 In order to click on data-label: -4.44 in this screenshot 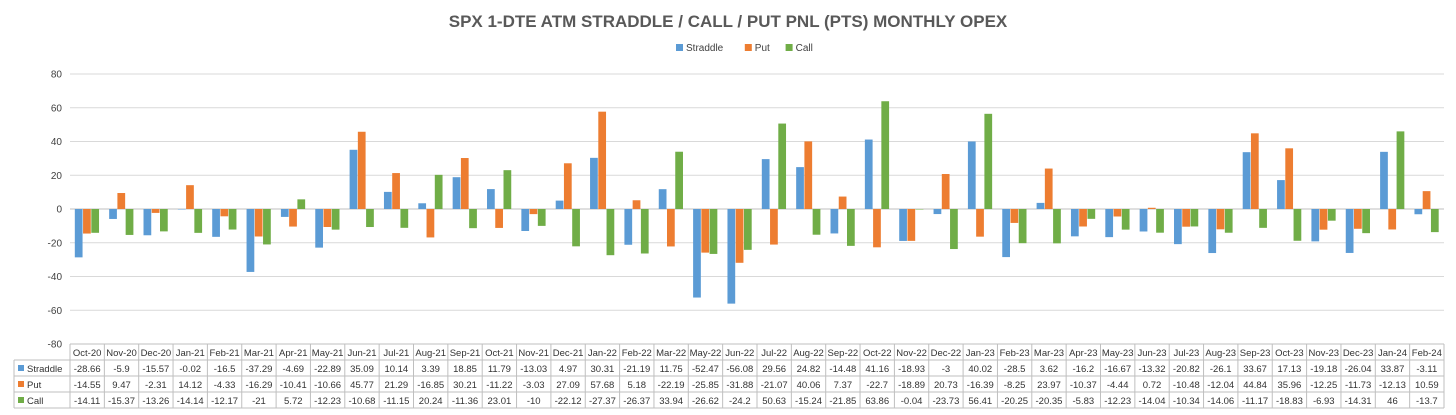, I will do `click(1118, 385)`.